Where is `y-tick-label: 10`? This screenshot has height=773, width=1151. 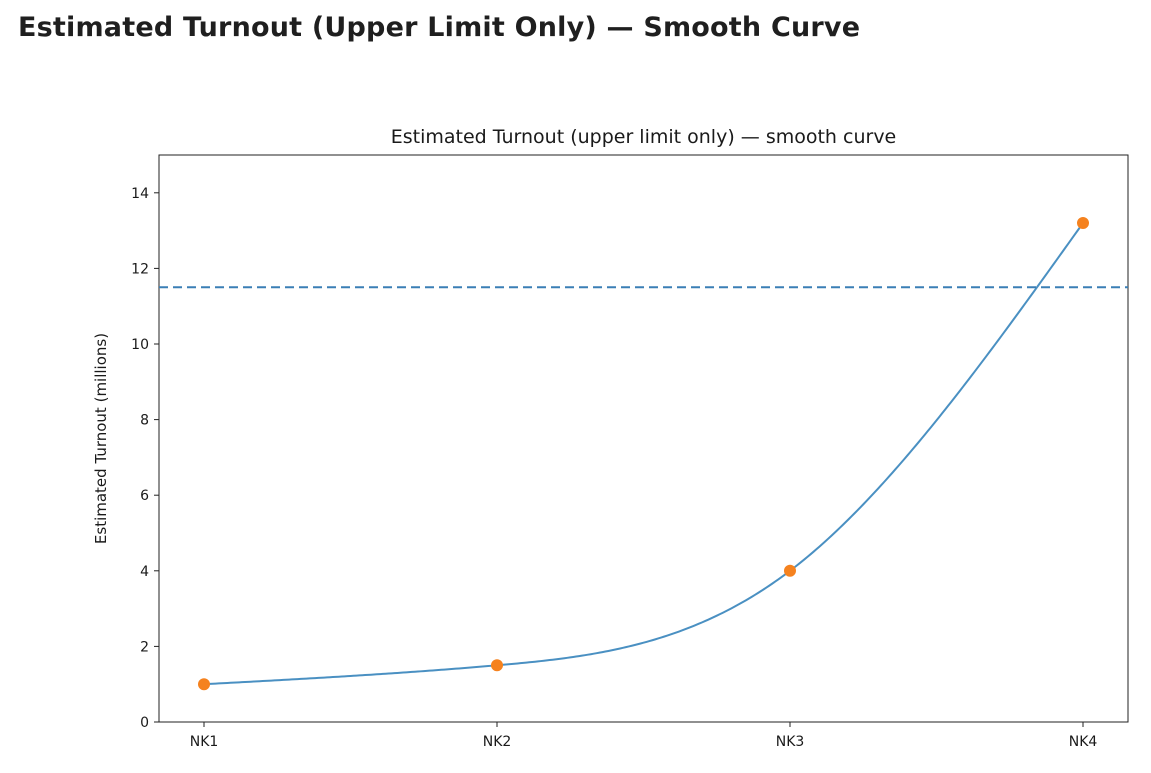
y-tick-label: 10 is located at coordinates (140, 345).